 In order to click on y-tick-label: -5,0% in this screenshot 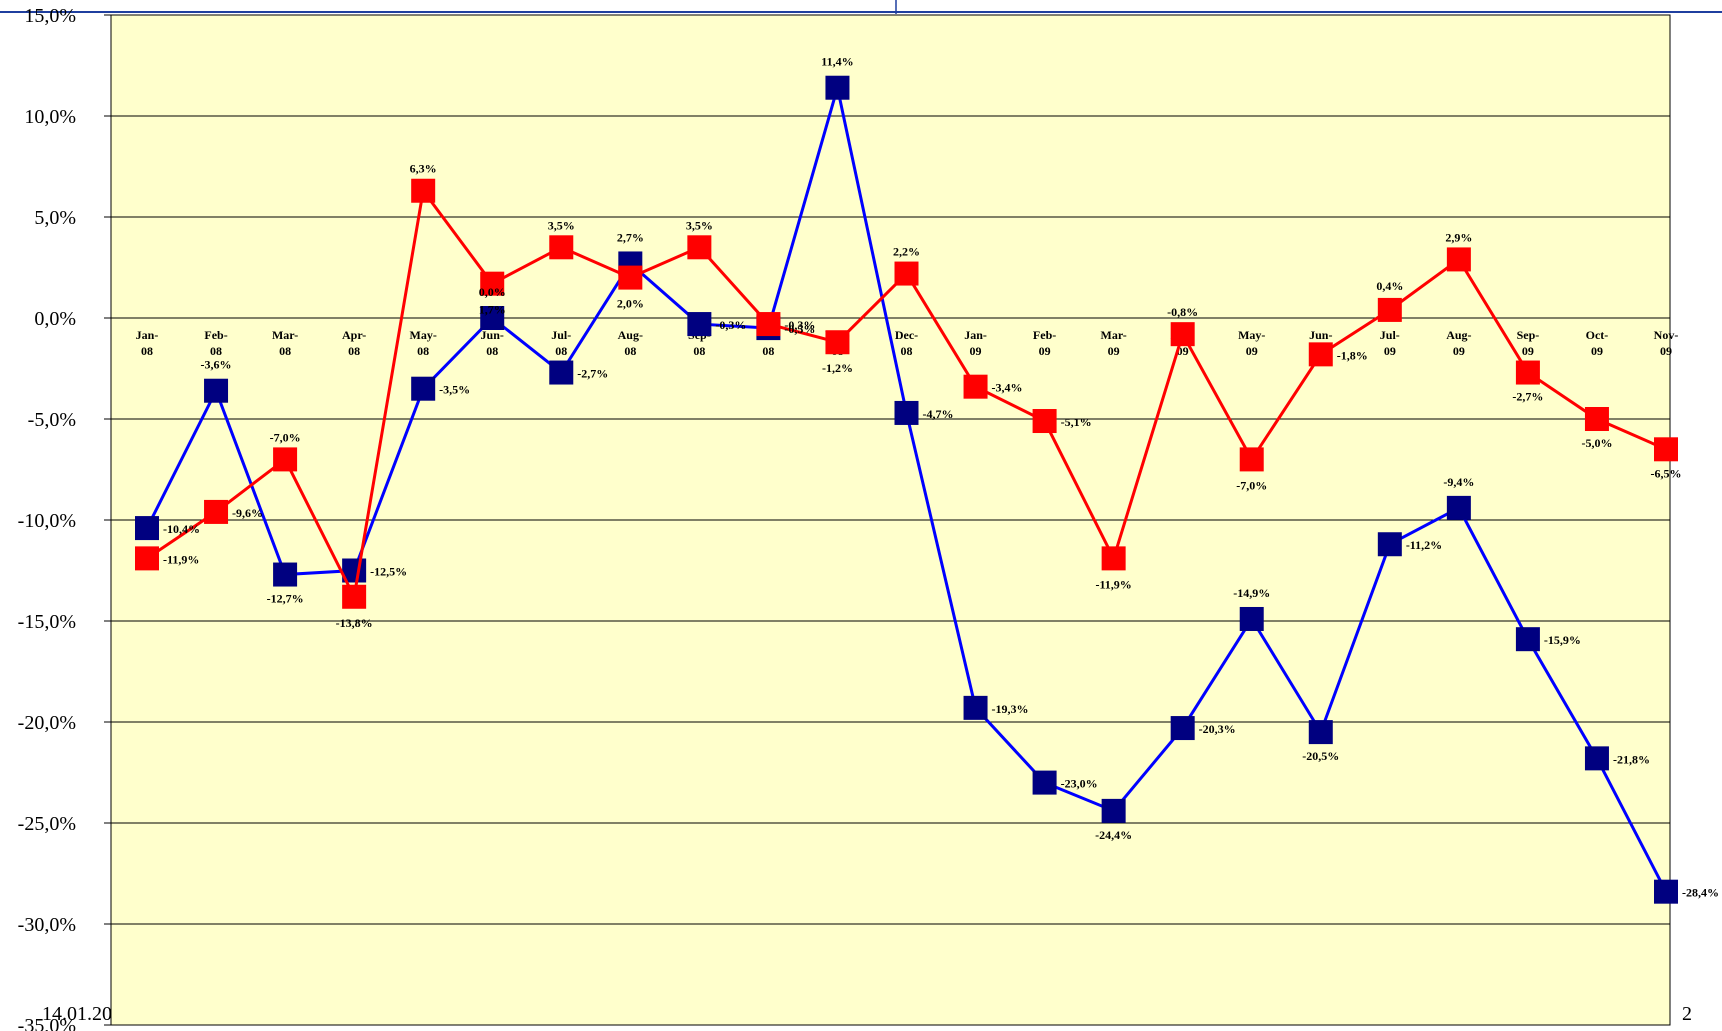, I will do `click(52, 420)`.